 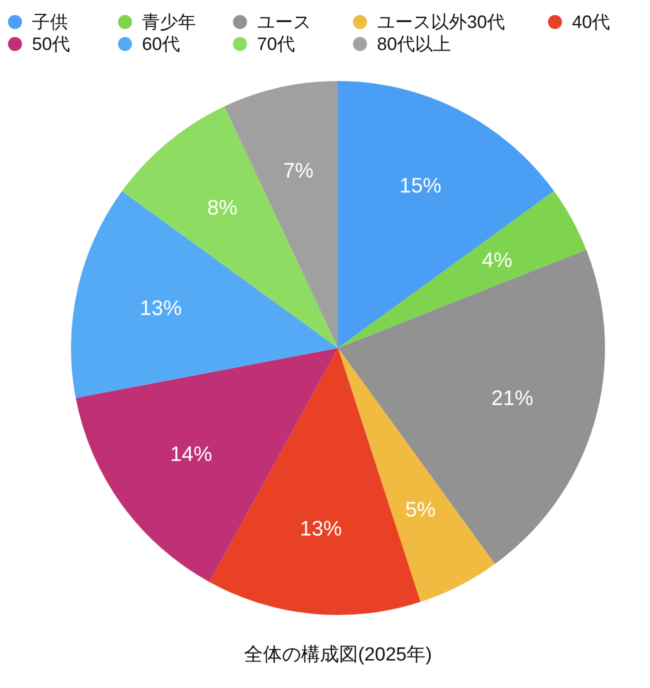 I want to click on legend-label: 50代, so click(x=51, y=44).